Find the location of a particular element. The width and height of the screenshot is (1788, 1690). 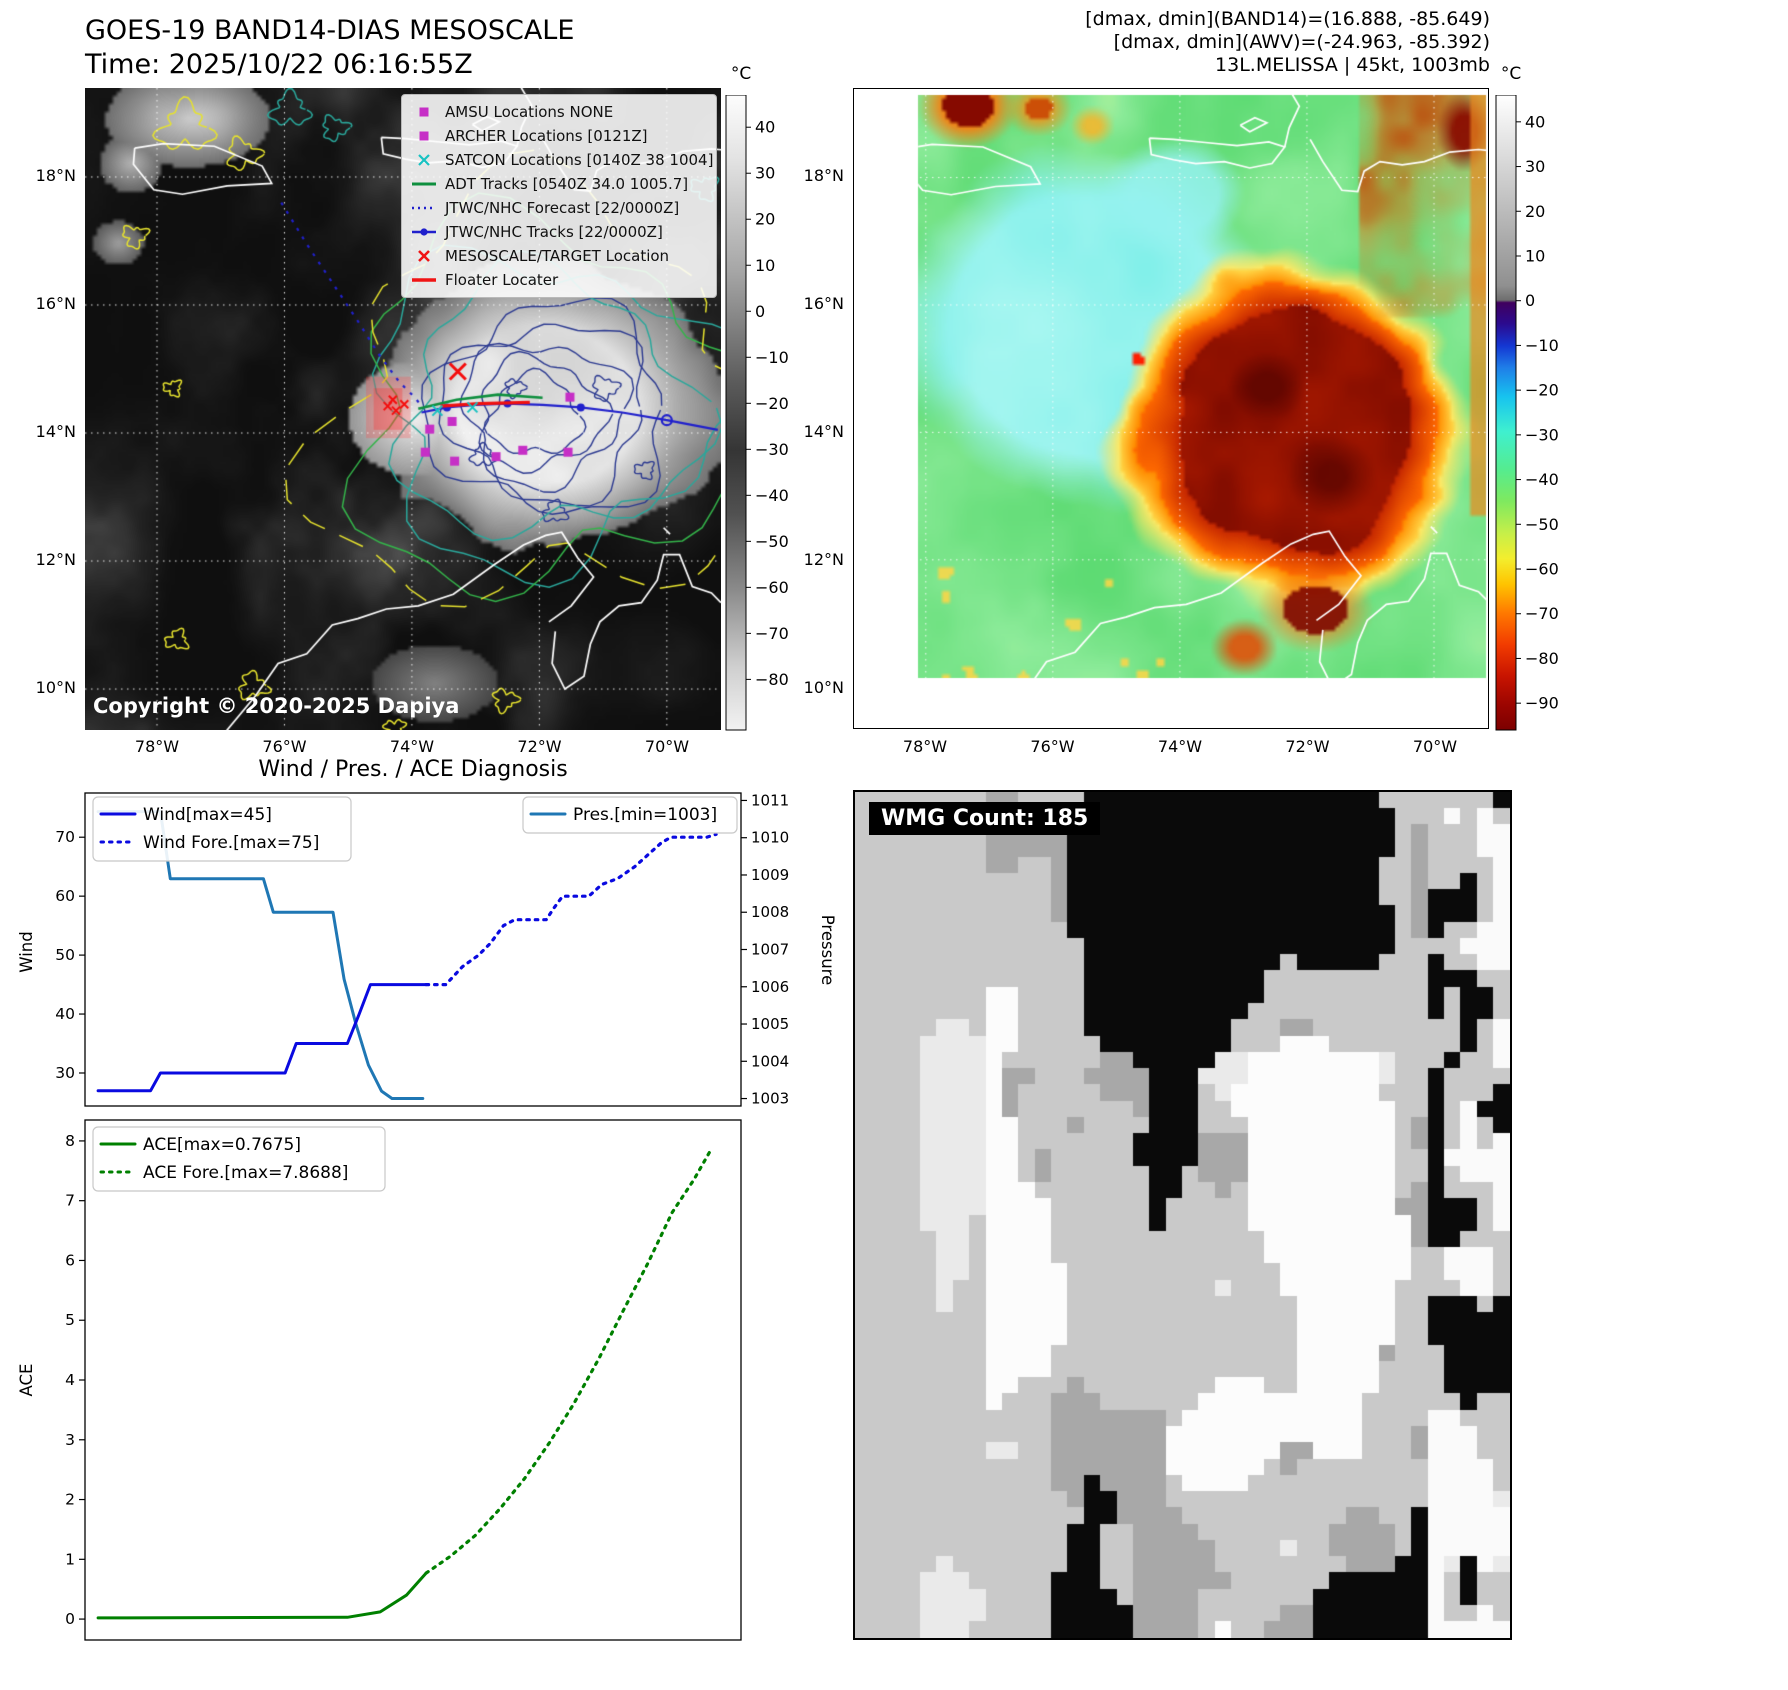

svg-text: 1008 is located at coordinates (770, 912).